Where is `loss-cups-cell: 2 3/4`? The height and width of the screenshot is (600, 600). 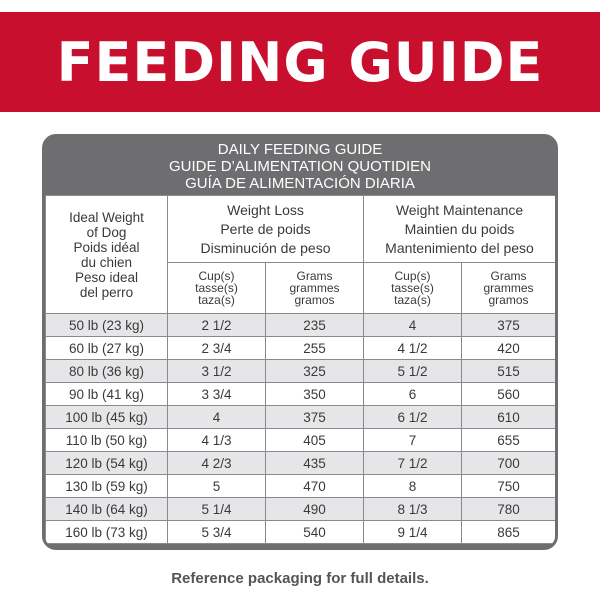 loss-cups-cell: 2 3/4 is located at coordinates (216, 348).